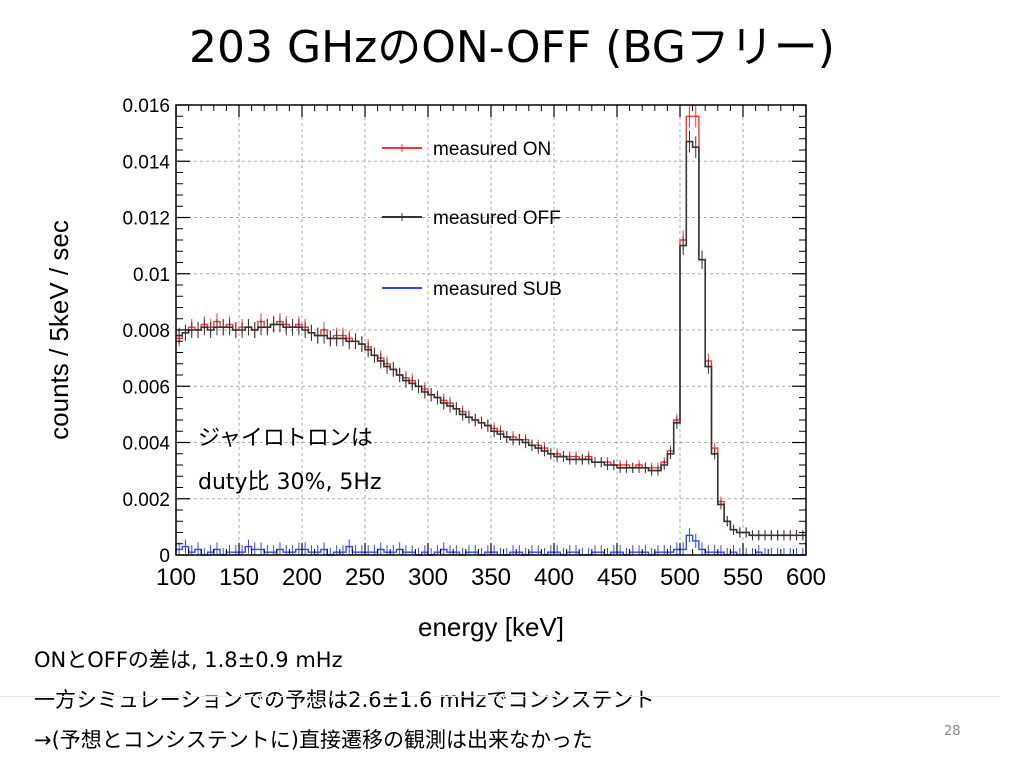  What do you see at coordinates (146, 106) in the screenshot?
I see `y-tick-label: 0.016` at bounding box center [146, 106].